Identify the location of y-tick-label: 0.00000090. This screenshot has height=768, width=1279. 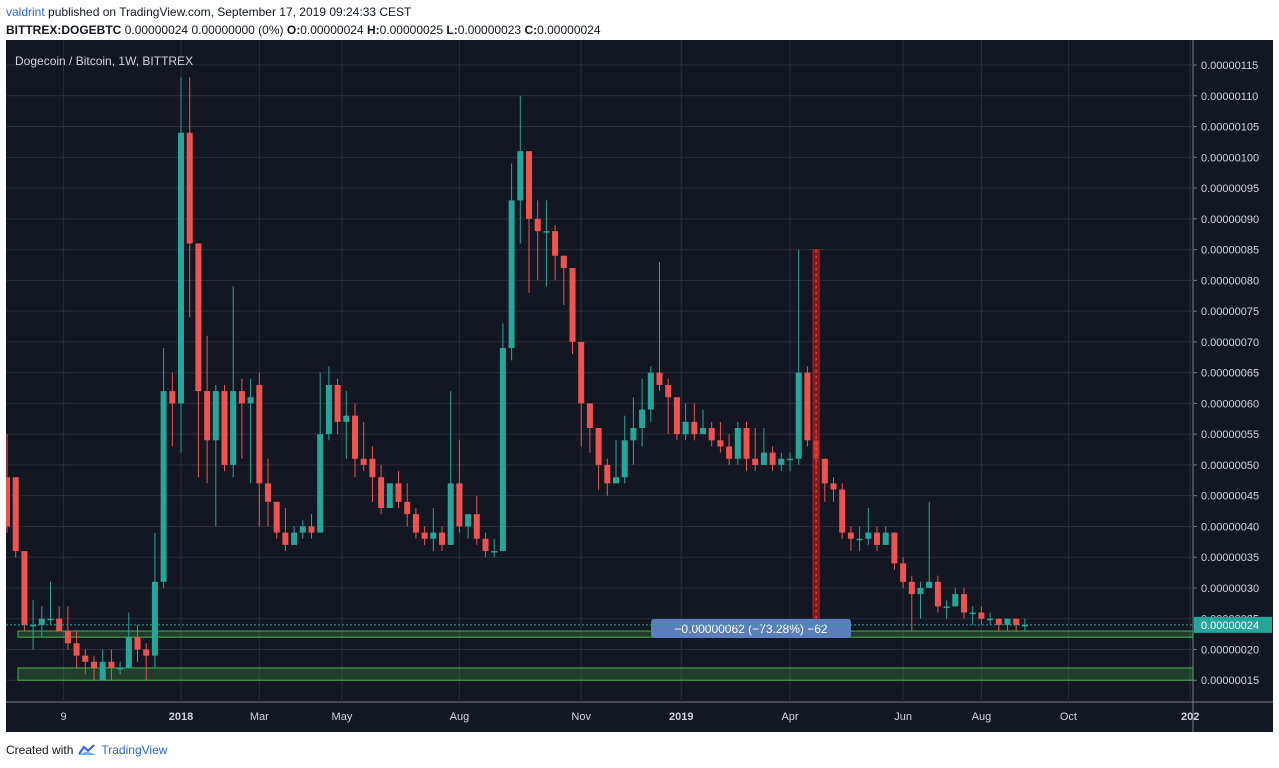
(1230, 220).